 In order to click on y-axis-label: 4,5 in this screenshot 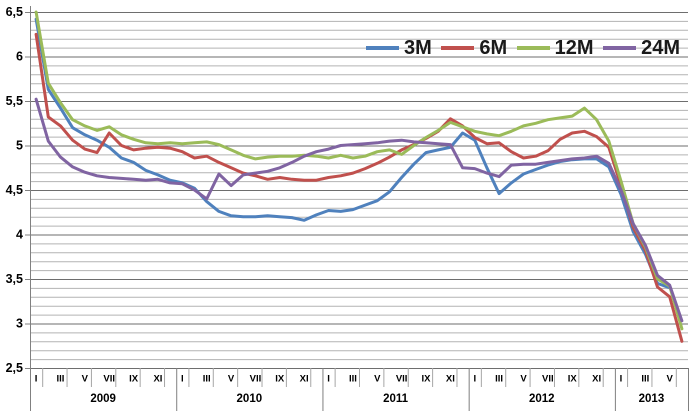, I will do `click(14, 190)`.